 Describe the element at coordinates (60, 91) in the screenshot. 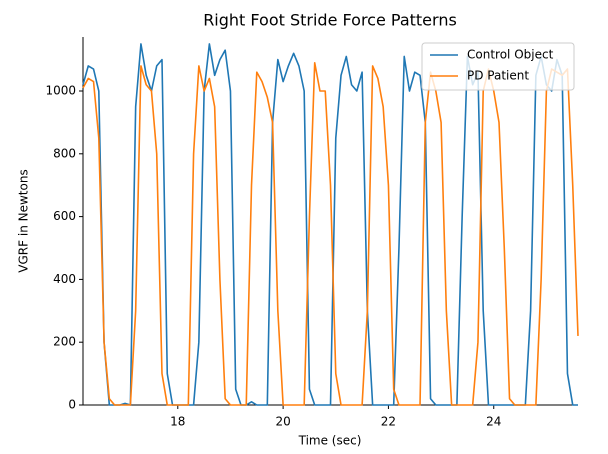

I see `y-tick-label: 1000` at that location.